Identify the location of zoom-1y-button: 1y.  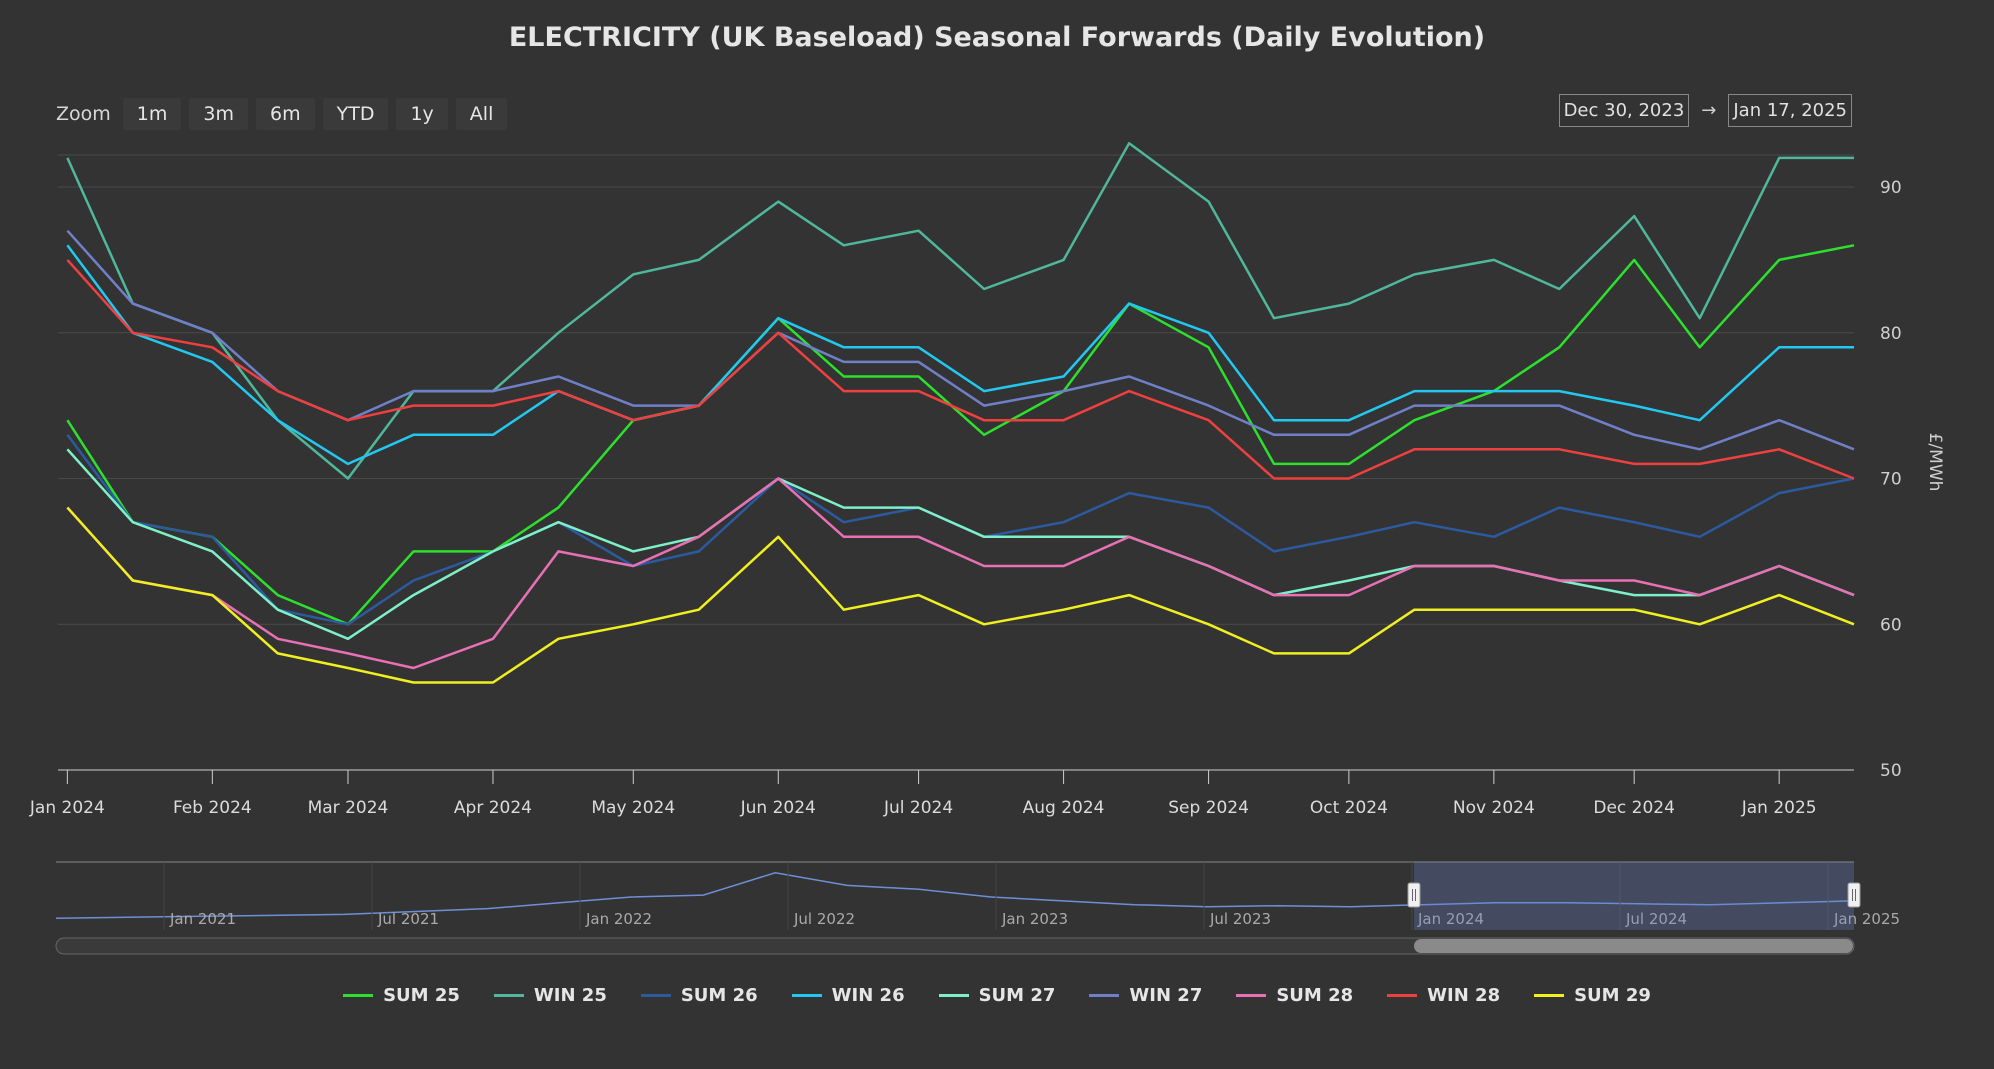
(422, 114).